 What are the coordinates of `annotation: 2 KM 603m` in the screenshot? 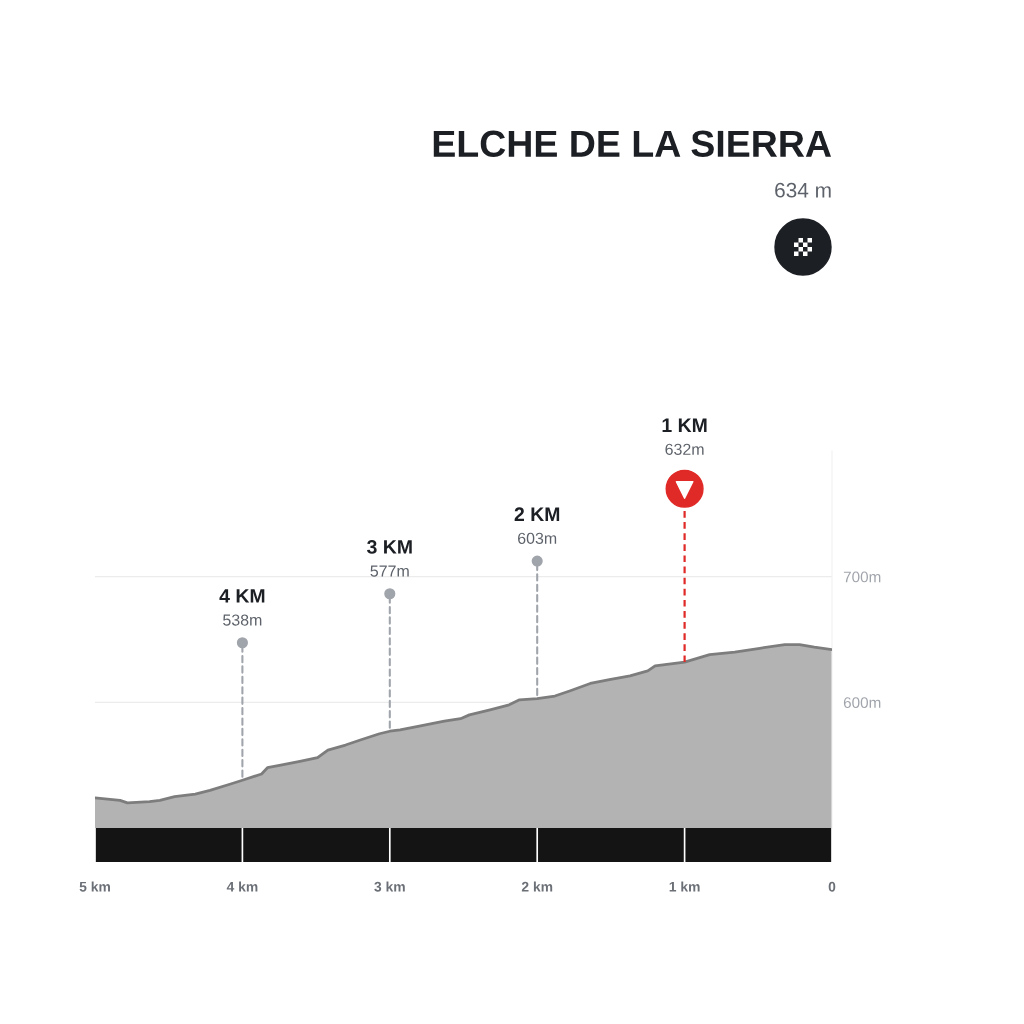 It's located at (537, 526).